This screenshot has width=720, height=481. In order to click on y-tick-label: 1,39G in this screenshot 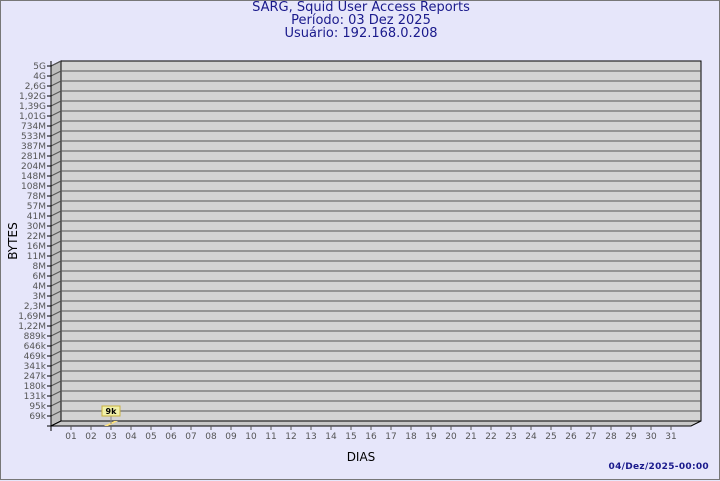, I will do `click(32, 107)`.